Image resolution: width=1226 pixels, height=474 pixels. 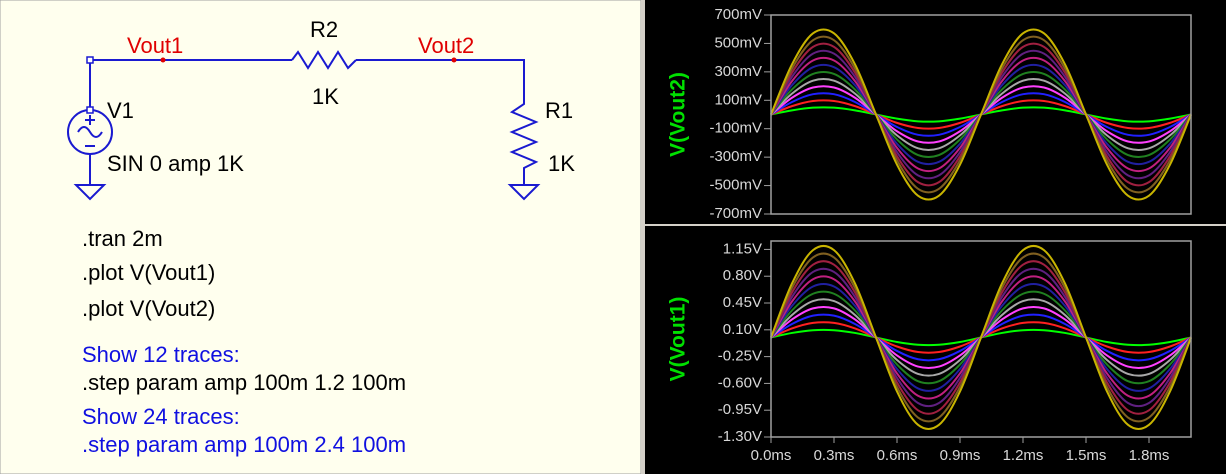 What do you see at coordinates (161, 416) in the screenshot?
I see `comment: Show 24 traces:` at bounding box center [161, 416].